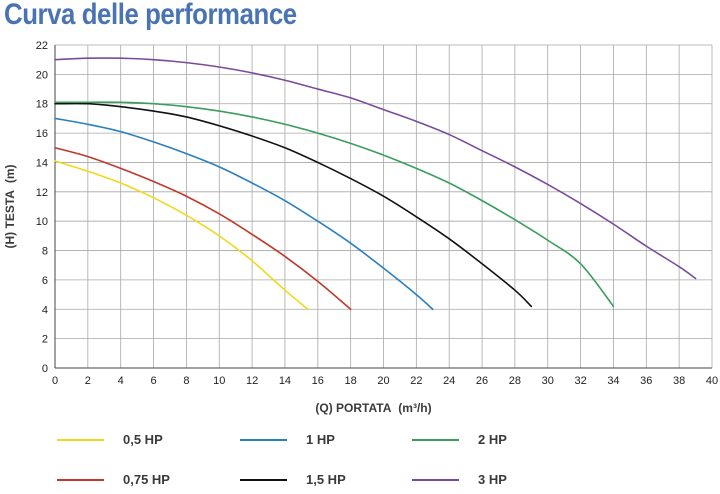 Image resolution: width=720 pixels, height=494 pixels. What do you see at coordinates (45, 281) in the screenshot?
I see `y-tick-label: 6` at bounding box center [45, 281].